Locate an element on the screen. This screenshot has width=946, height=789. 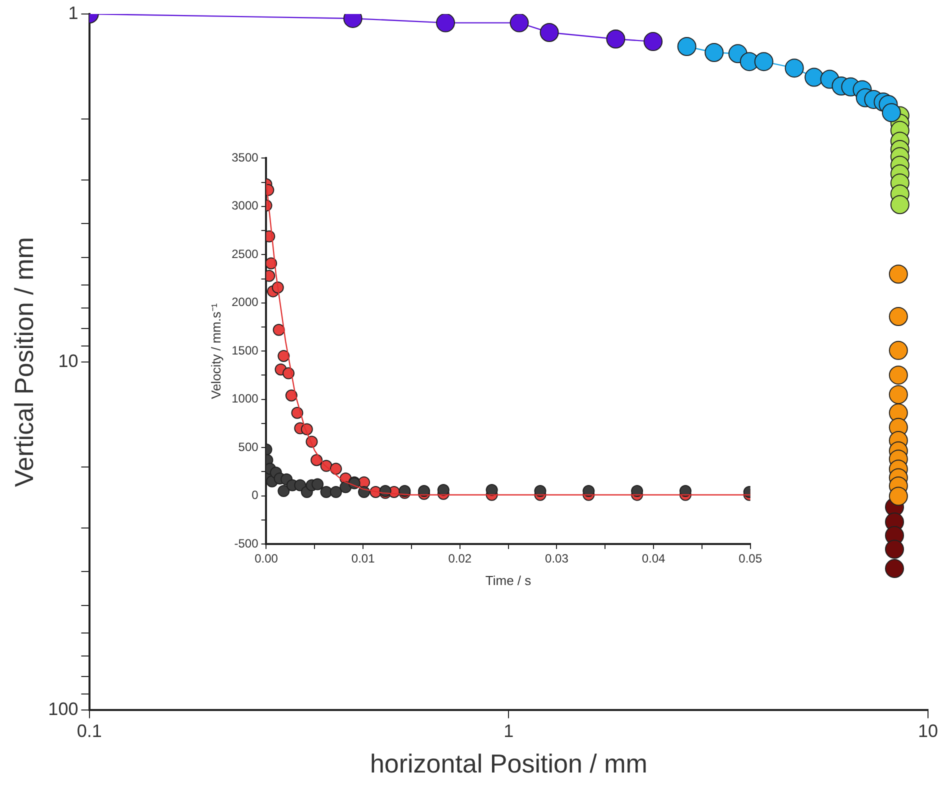
x-tick-label: 0.1 is located at coordinates (89, 730).